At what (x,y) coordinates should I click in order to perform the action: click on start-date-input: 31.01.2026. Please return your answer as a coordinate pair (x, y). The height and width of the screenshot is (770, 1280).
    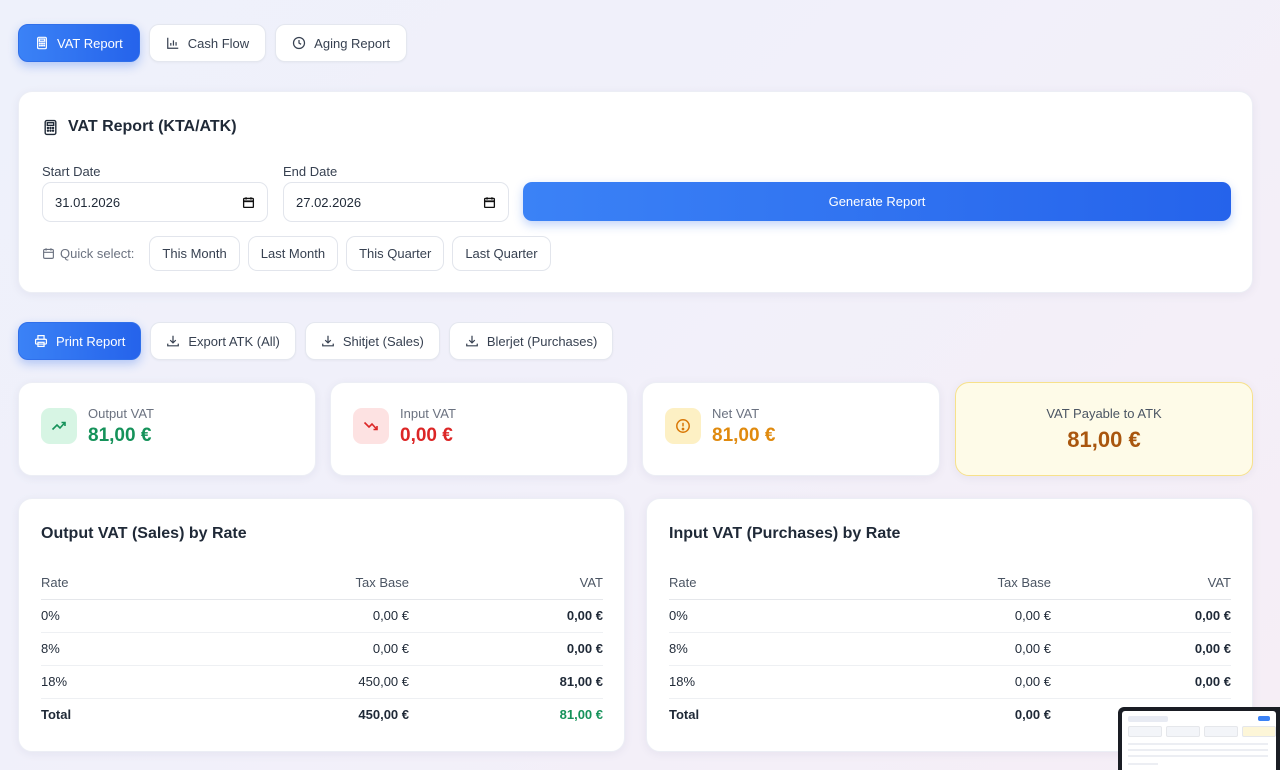
    Looking at the image, I should click on (155, 202).